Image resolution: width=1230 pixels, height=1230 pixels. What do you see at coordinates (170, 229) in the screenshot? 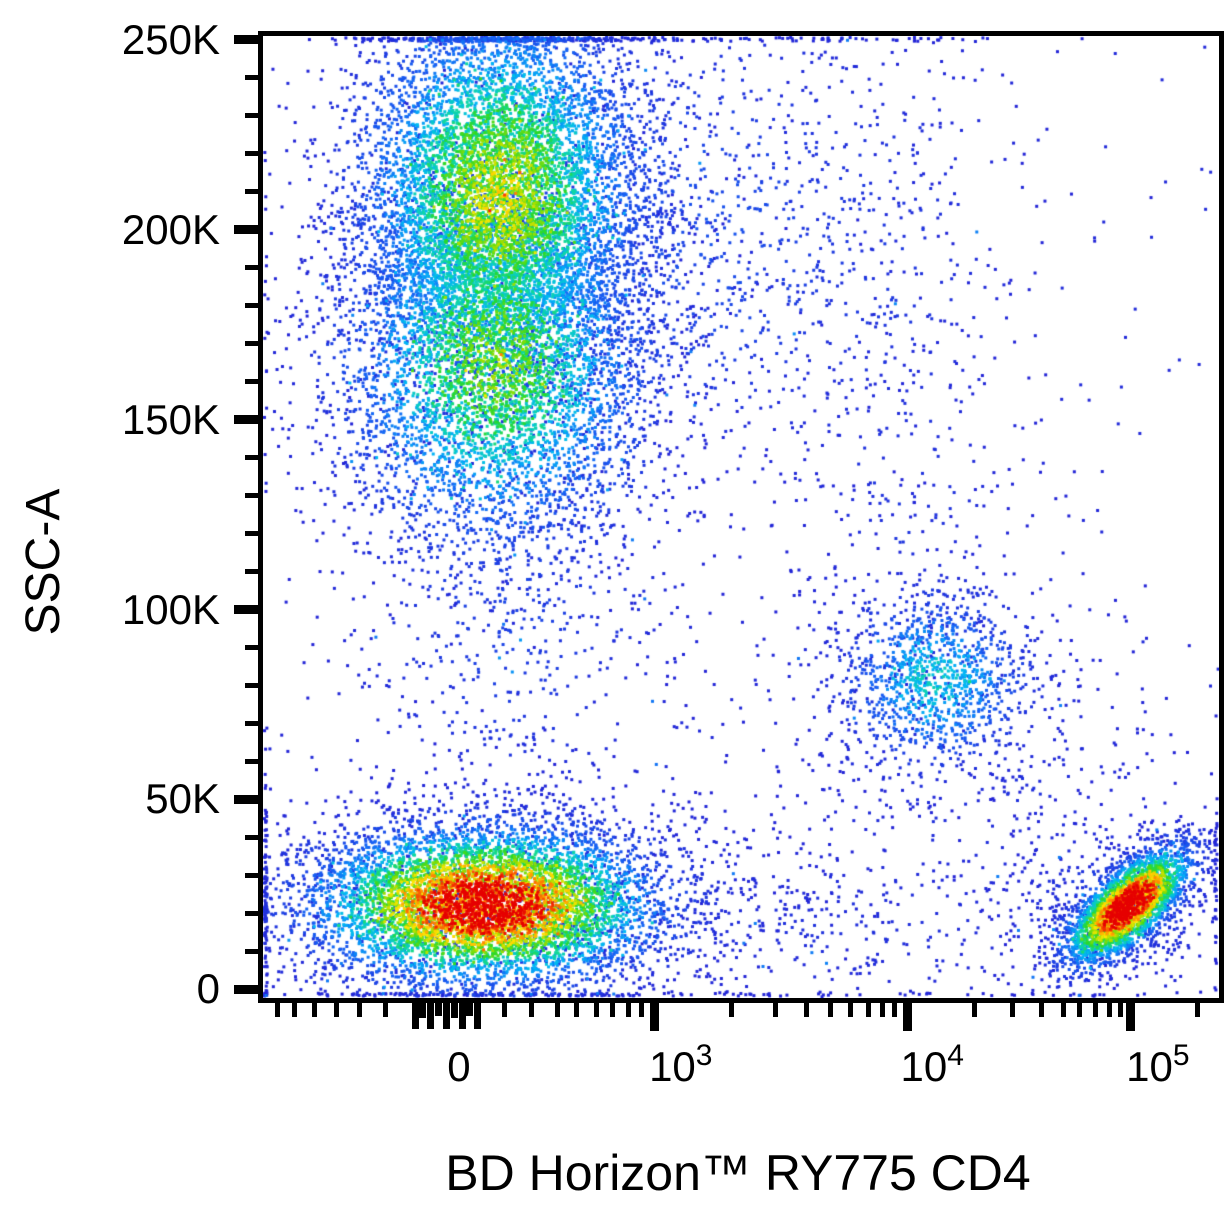
I see `y-tick-label: 200K` at bounding box center [170, 229].